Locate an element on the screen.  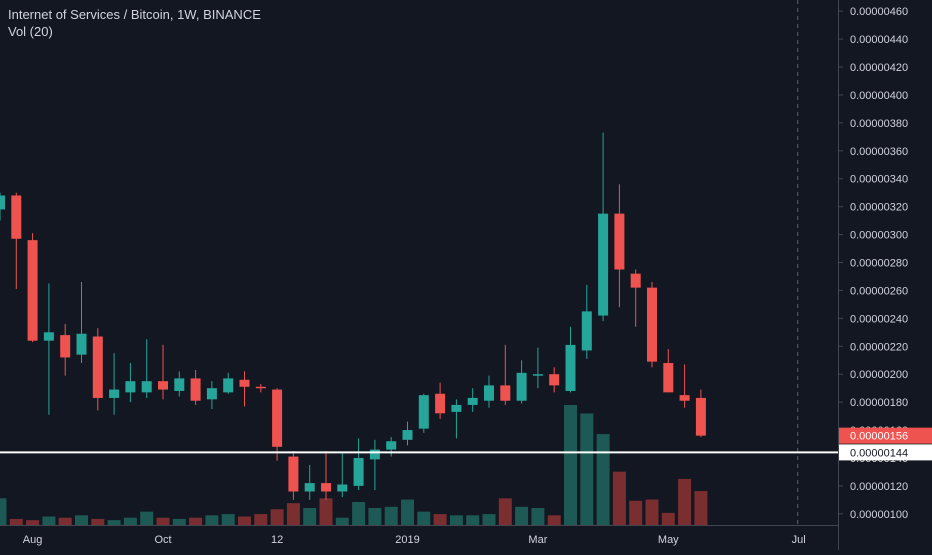
price-tick-label: 0.00000360 is located at coordinates (879, 152).